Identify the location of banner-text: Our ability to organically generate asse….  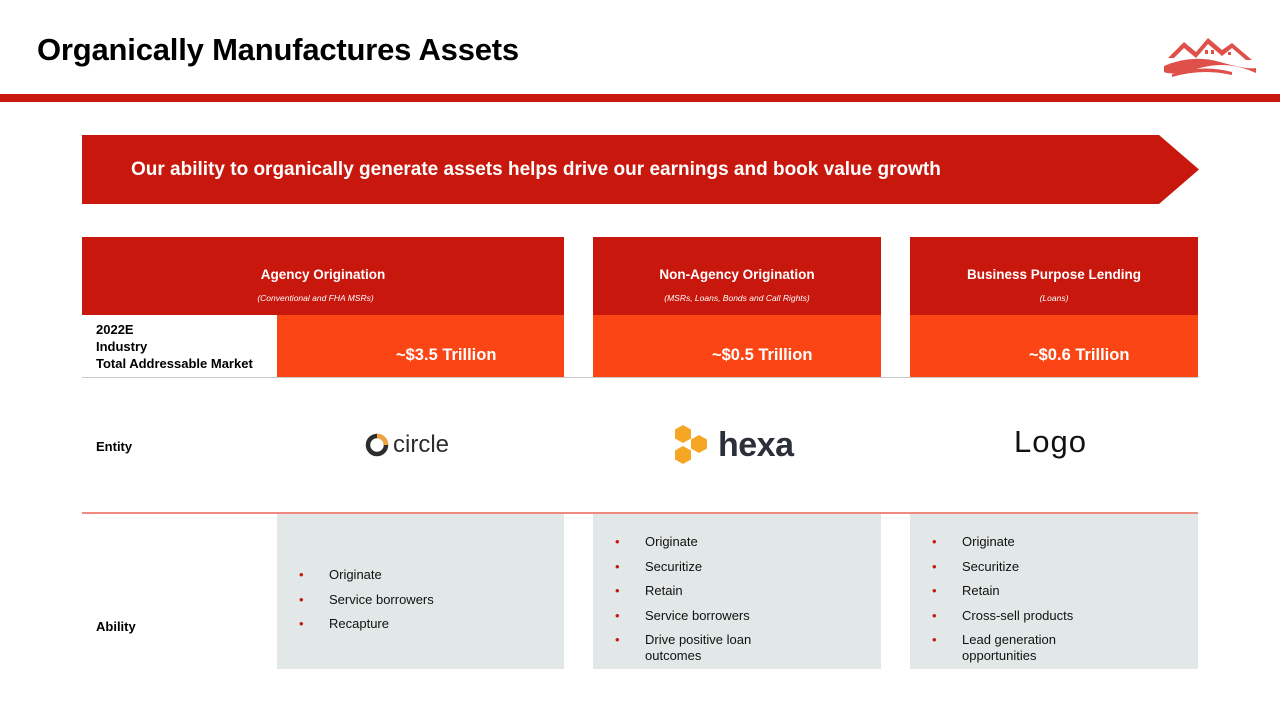
(536, 169).